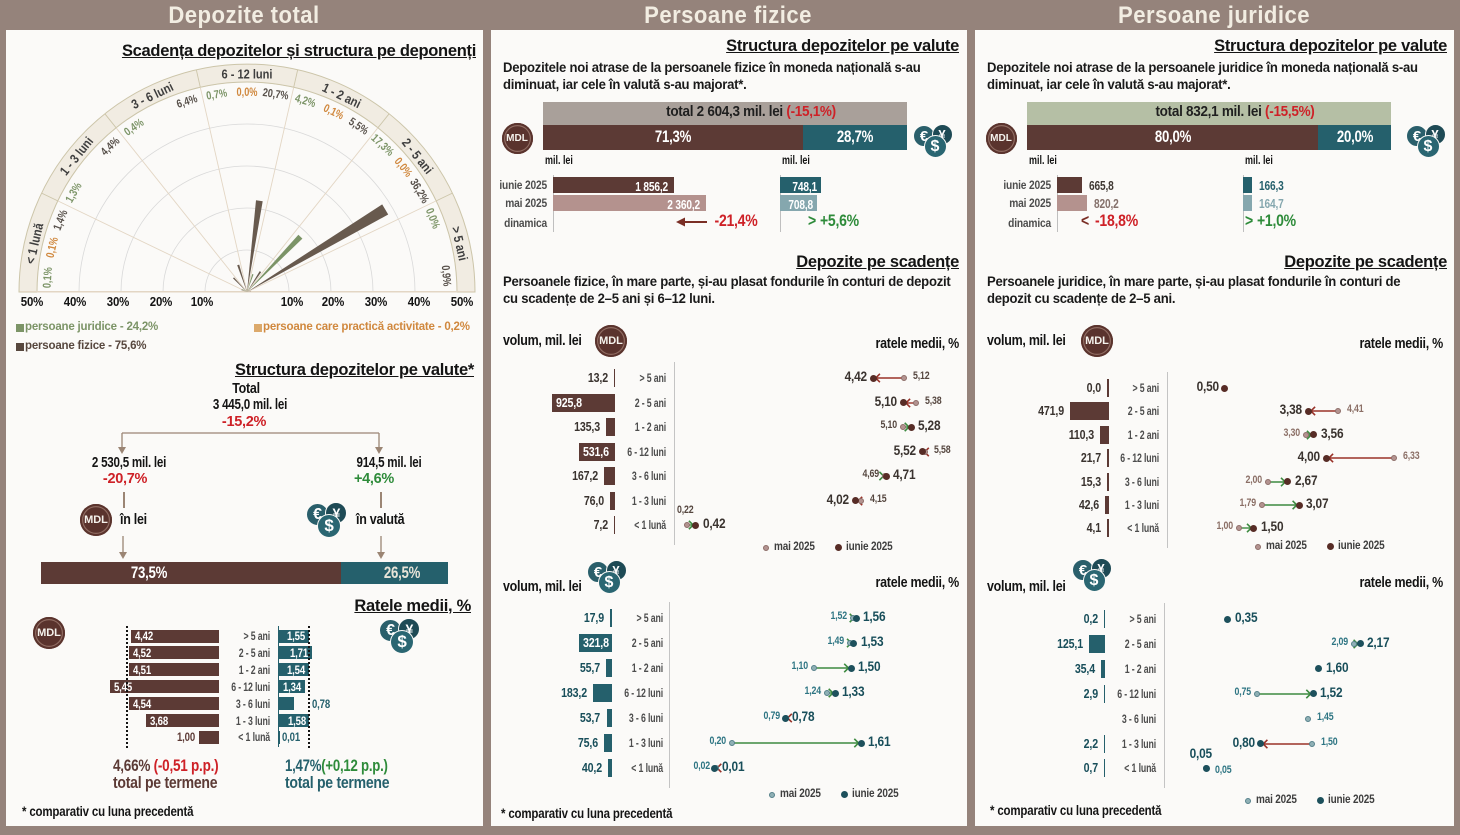  Describe the element at coordinates (276, 95) in the screenshot. I see `svg-text: 20,7%` at that location.